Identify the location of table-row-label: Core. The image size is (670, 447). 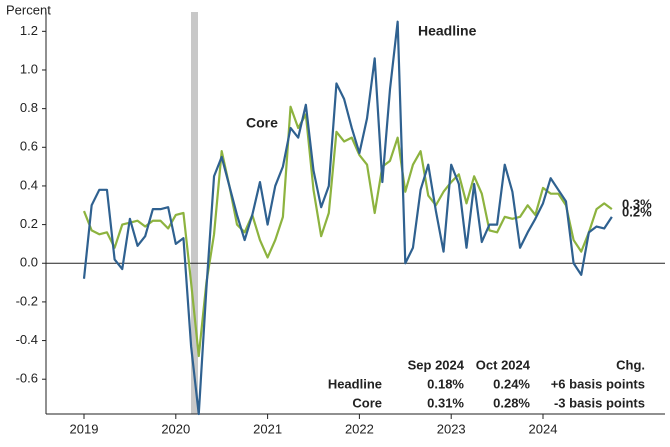
(367, 402).